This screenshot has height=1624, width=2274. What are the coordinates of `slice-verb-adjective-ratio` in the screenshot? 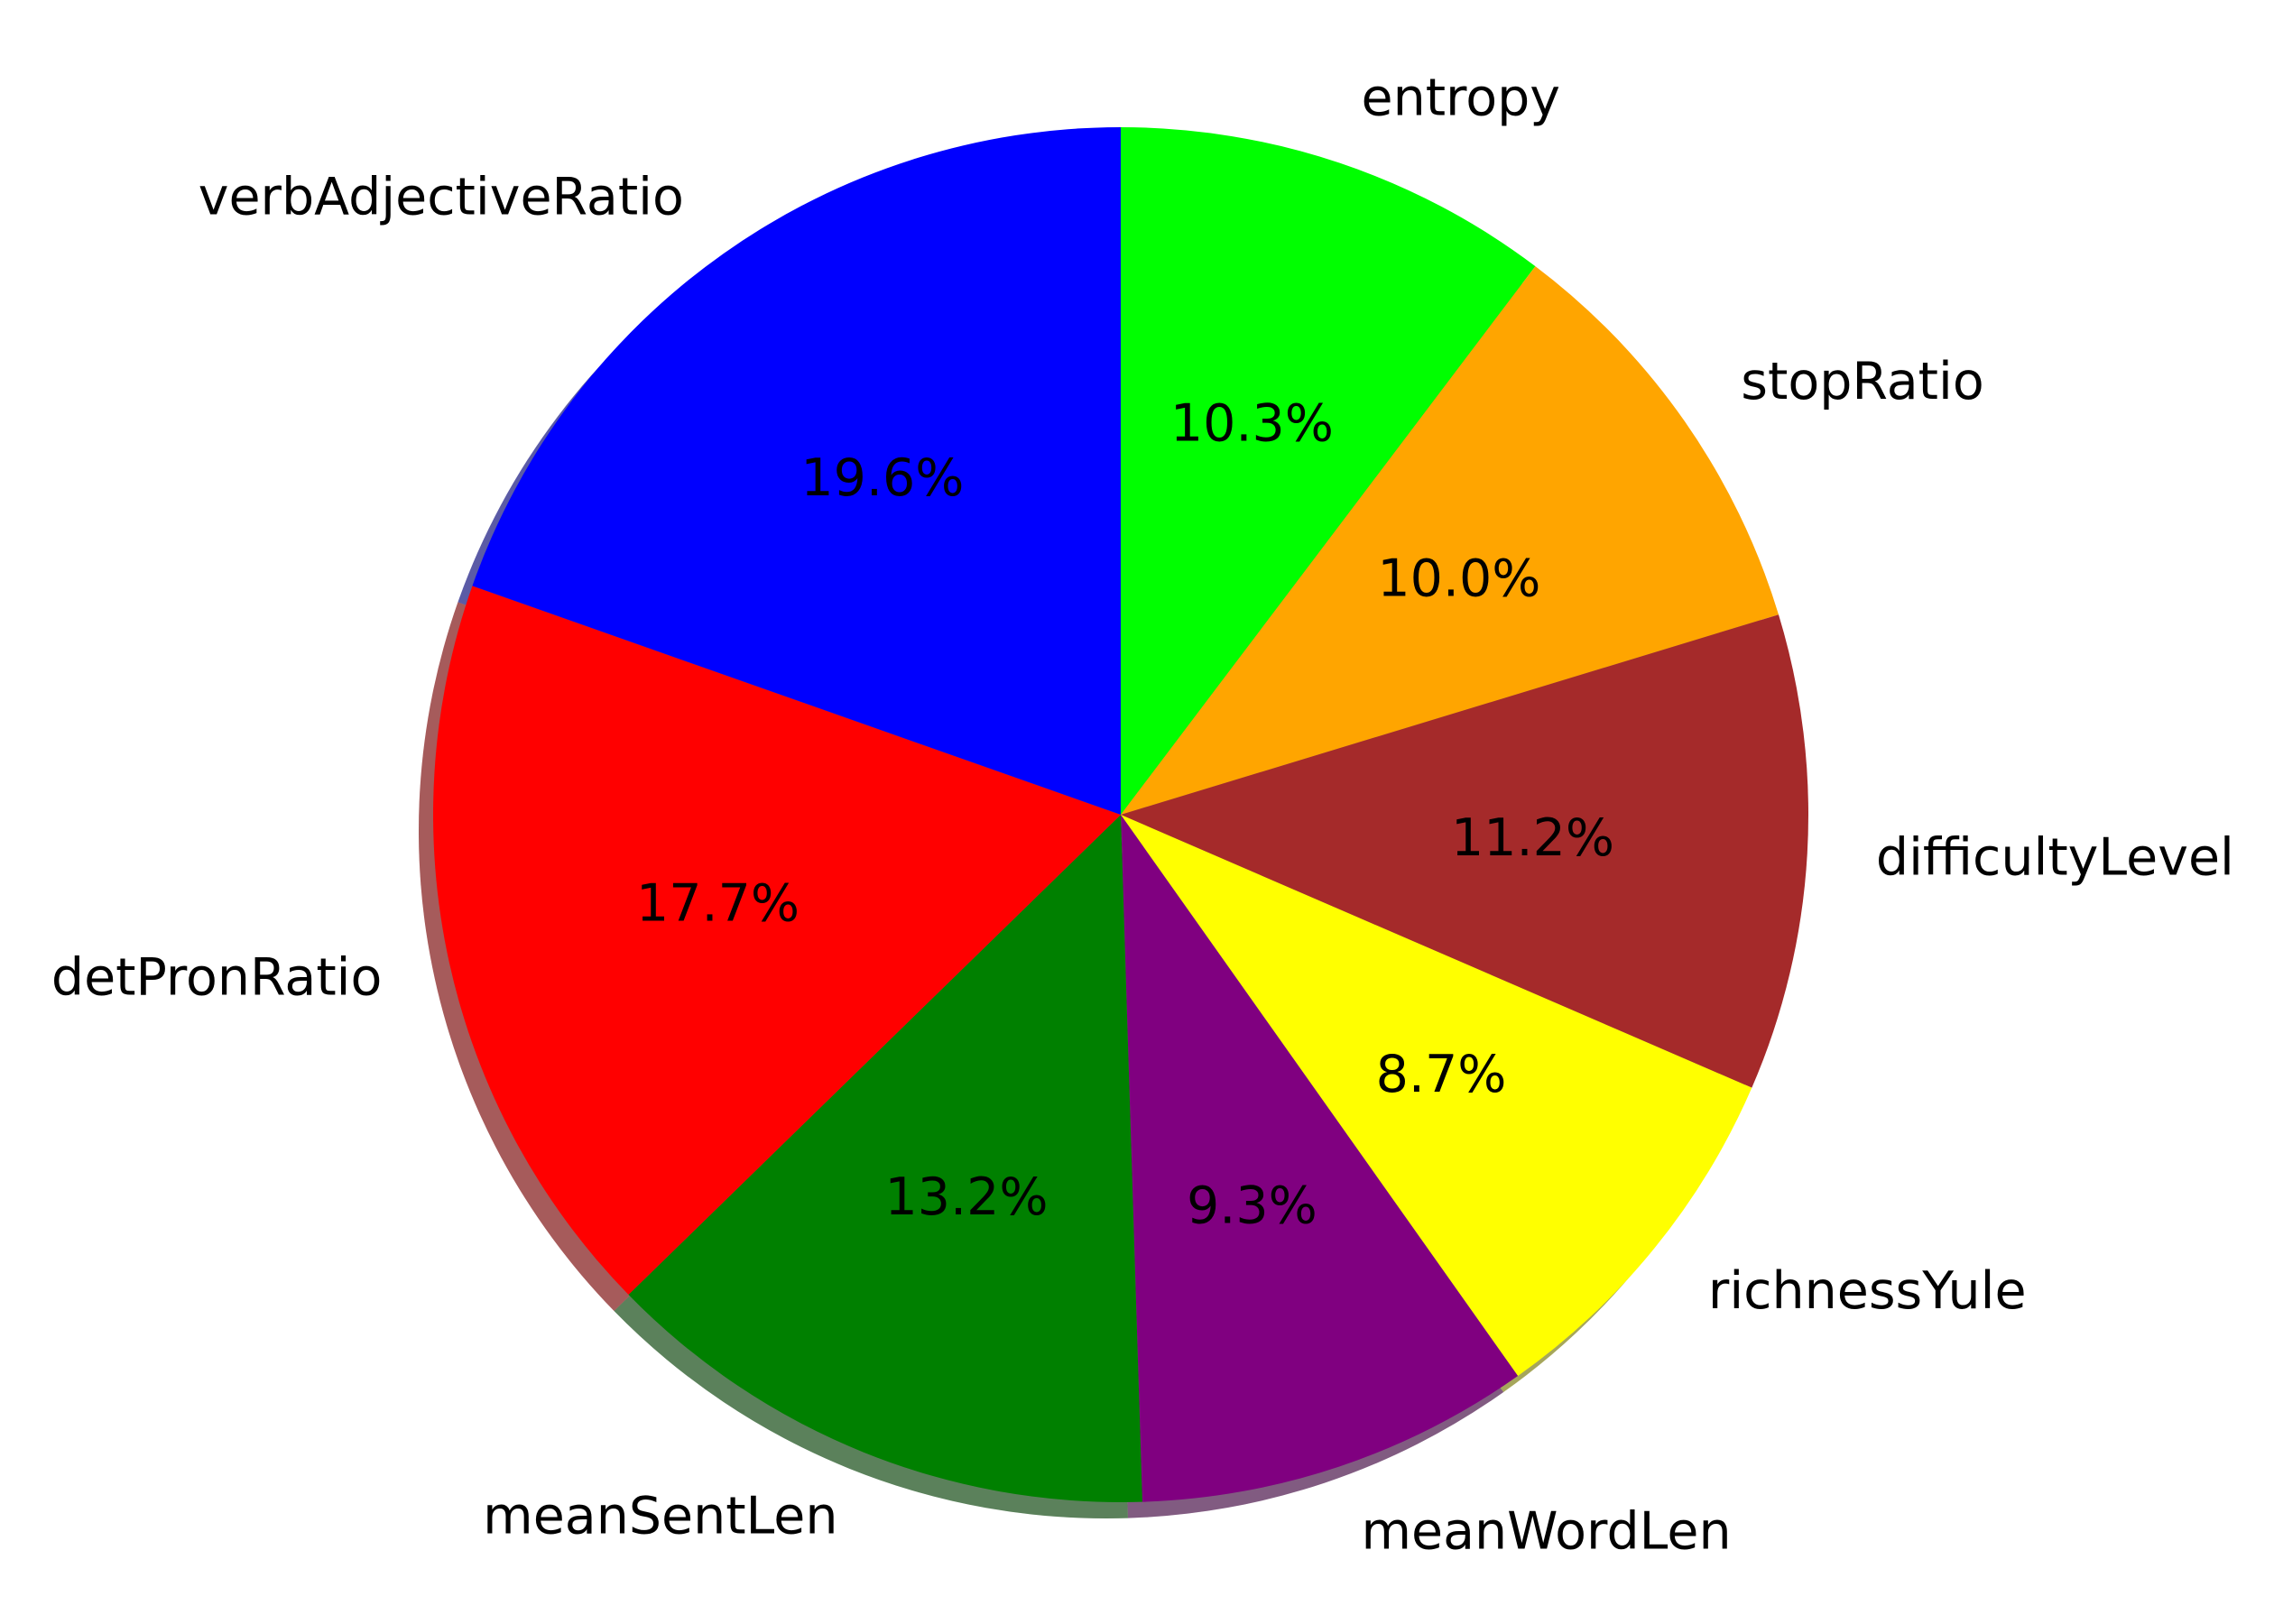 It's located at (797, 471).